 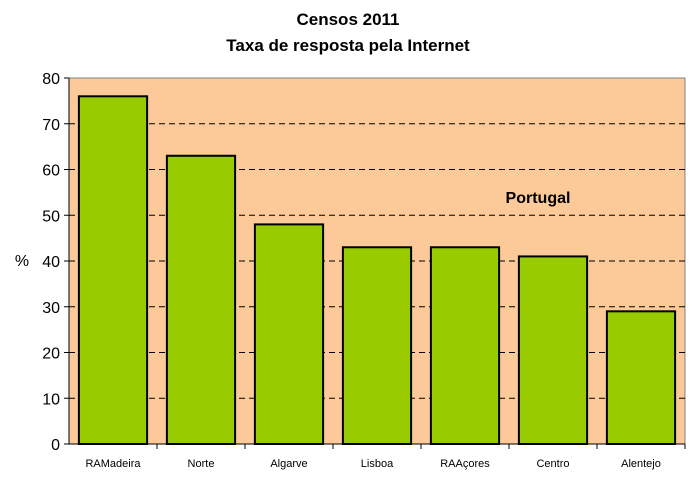 I want to click on bar-centro, so click(x=553, y=350).